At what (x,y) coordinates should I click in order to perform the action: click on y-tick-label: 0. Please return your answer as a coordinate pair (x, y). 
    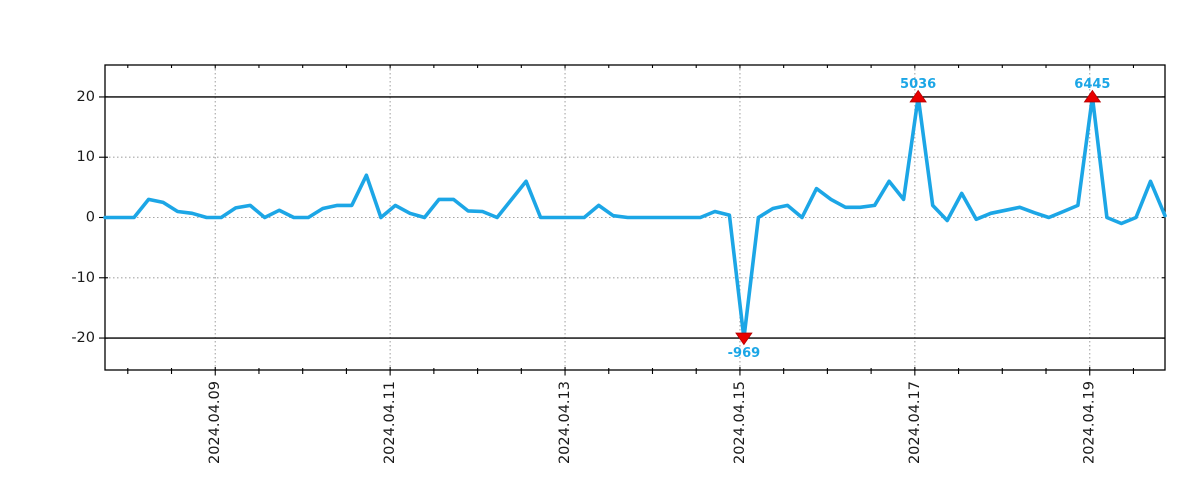
    Looking at the image, I should click on (90, 218).